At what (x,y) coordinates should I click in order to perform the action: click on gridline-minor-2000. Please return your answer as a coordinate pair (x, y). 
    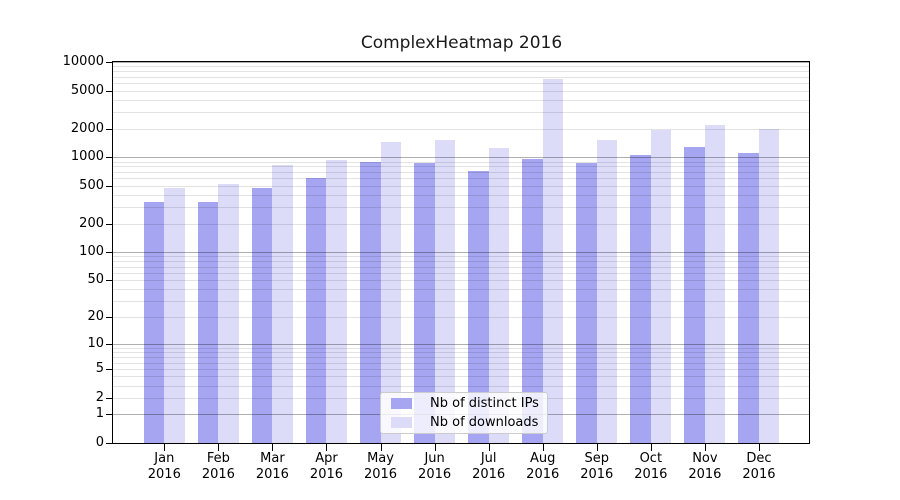
    Looking at the image, I should click on (461, 129).